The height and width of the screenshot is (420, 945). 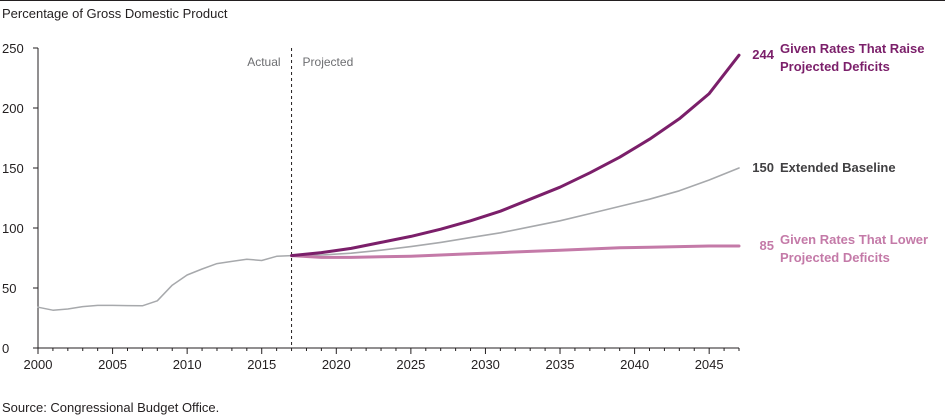 What do you see at coordinates (187, 364) in the screenshot?
I see `x-tick-label: 2010` at bounding box center [187, 364].